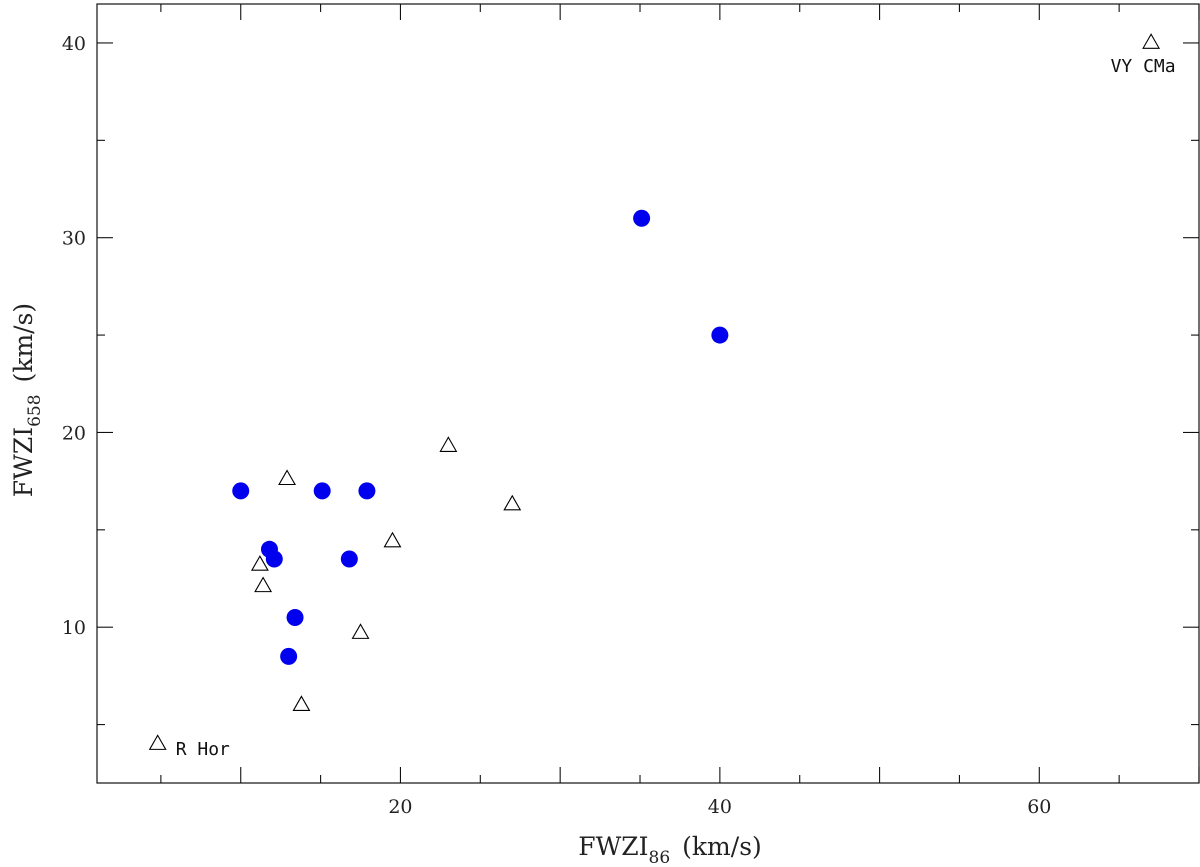  Describe the element at coordinates (722, 846) in the screenshot. I see `x-axis-label-unit: (km/s)` at that location.